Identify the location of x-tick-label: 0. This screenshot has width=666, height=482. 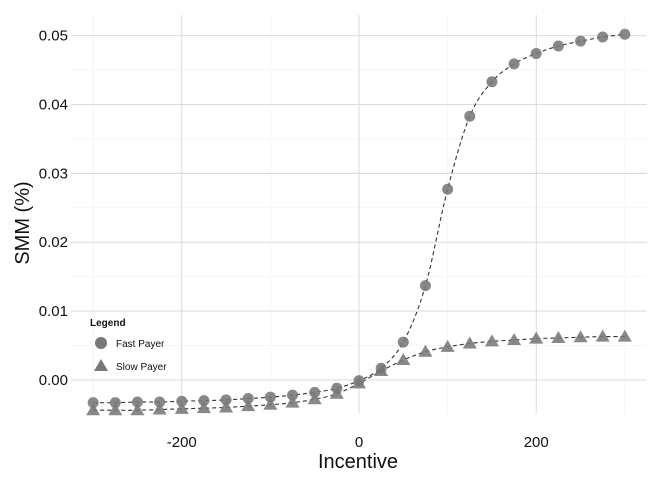
(359, 442).